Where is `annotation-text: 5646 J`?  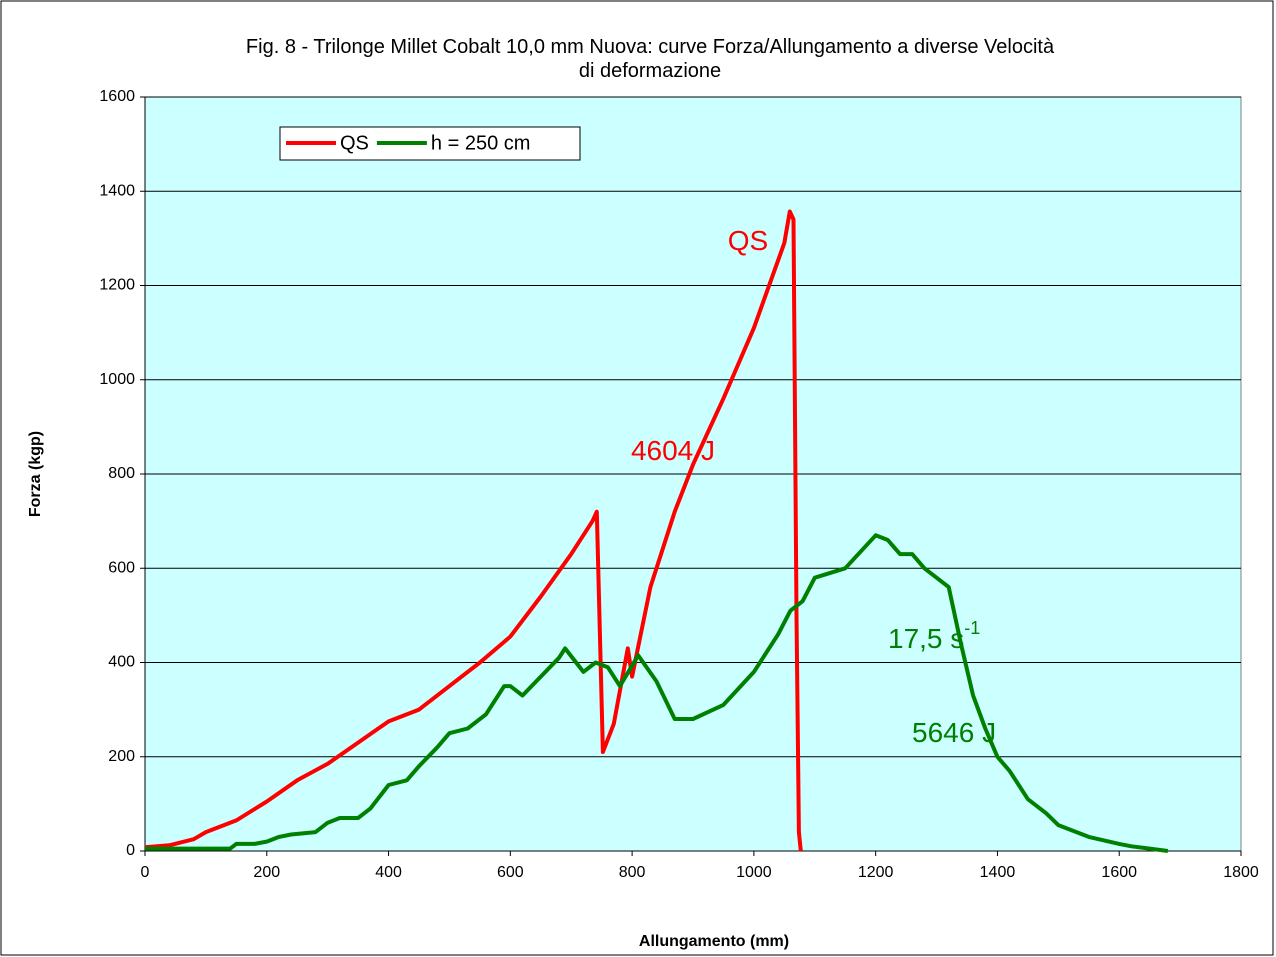 annotation-text: 5646 J is located at coordinates (954, 732).